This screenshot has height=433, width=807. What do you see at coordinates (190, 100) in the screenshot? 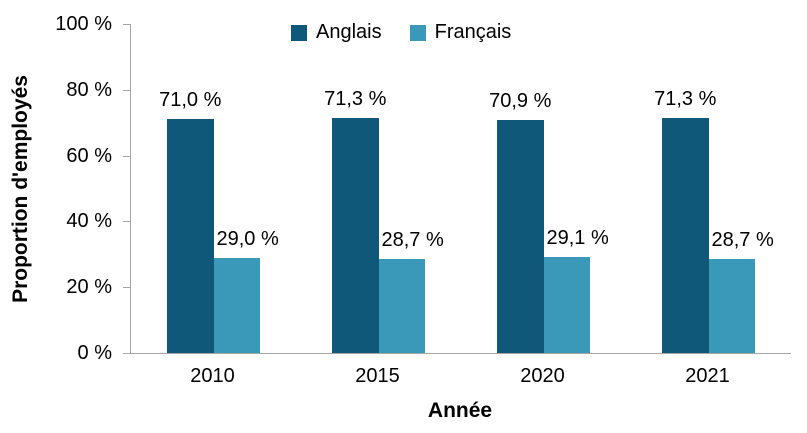
I see `data-label-anglais-2010: 71,0 %` at bounding box center [190, 100].